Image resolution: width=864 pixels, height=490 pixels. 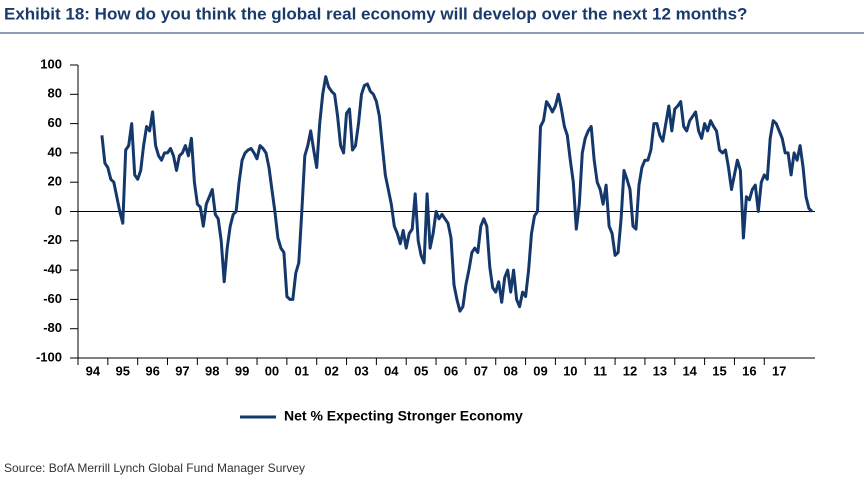 I want to click on x-tick-label: 94, so click(x=93, y=370).